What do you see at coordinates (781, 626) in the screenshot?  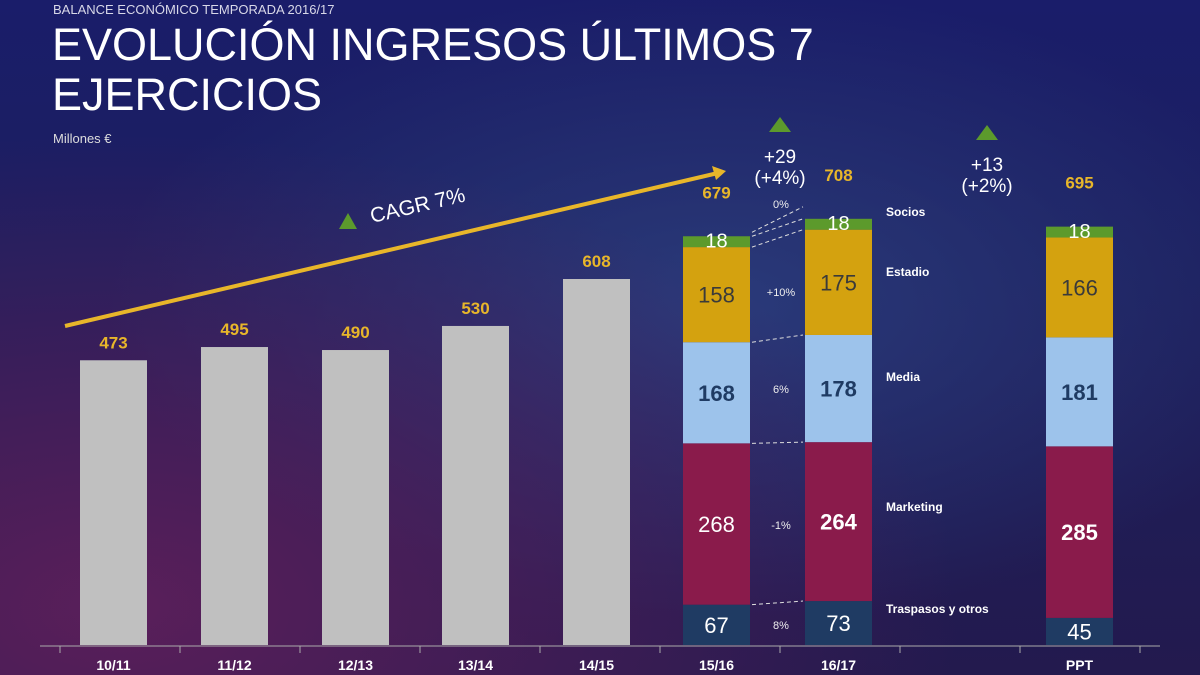 I see `segment-change-label: 8%` at bounding box center [781, 626].